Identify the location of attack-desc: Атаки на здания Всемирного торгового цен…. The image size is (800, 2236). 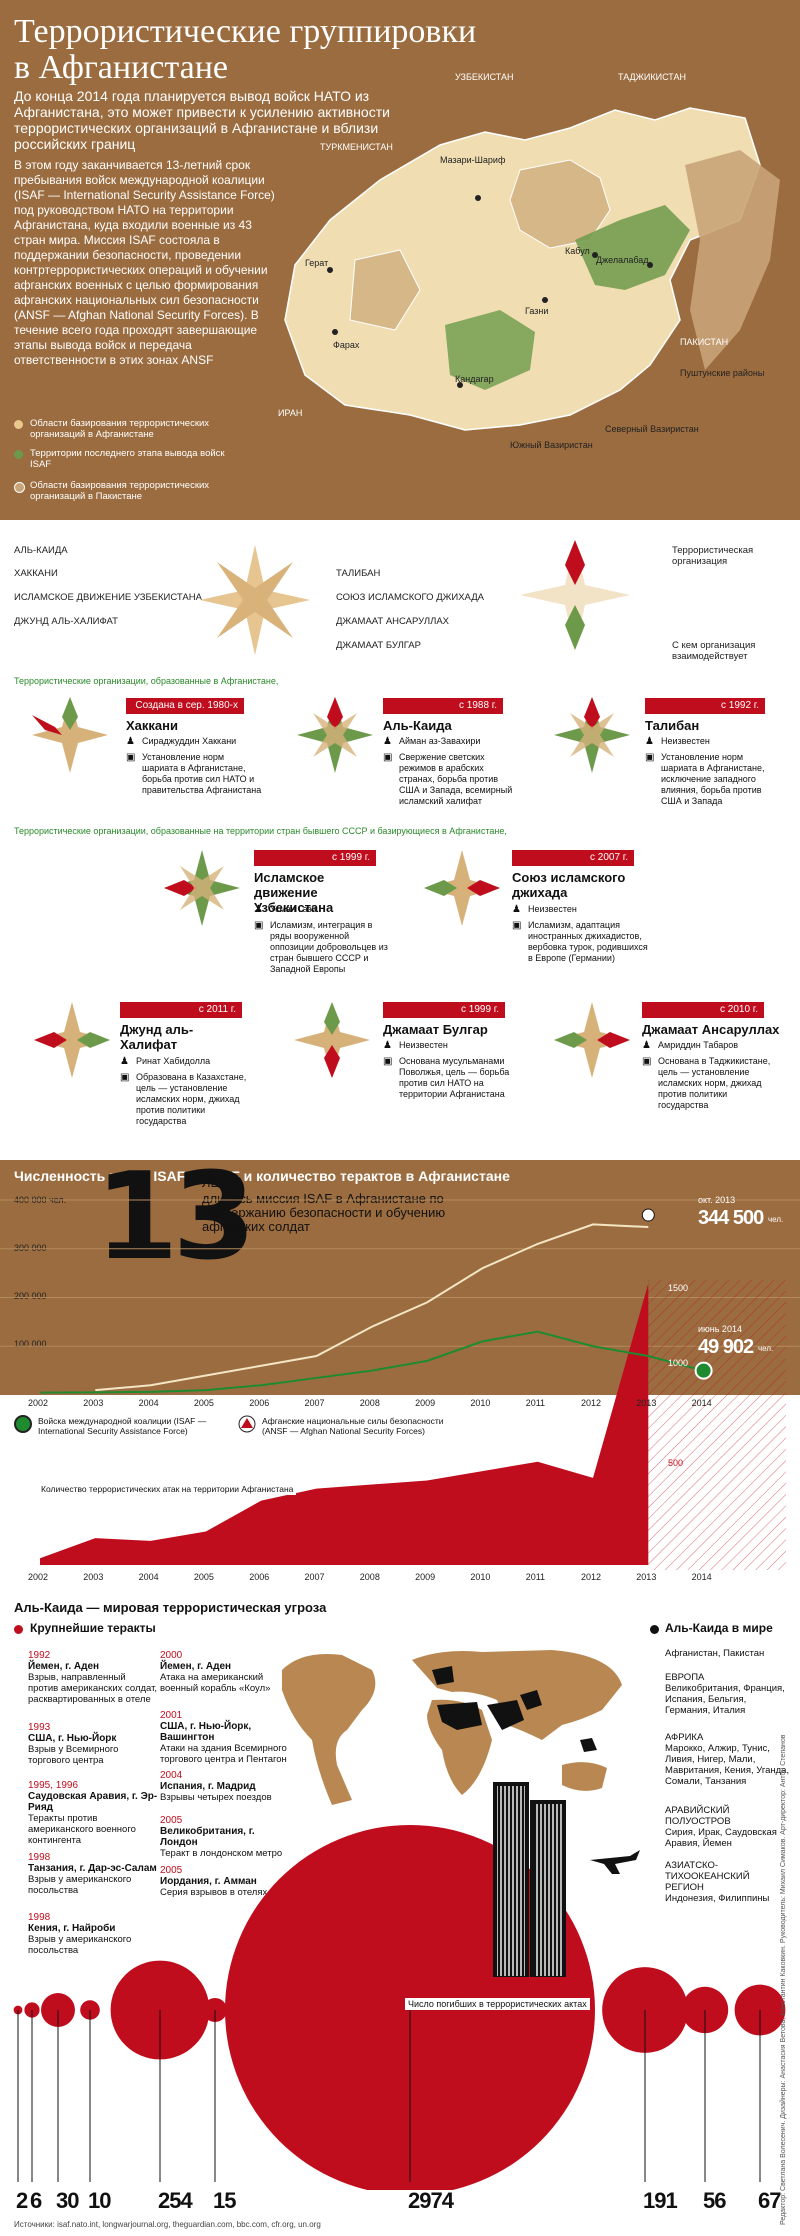
(223, 1754).